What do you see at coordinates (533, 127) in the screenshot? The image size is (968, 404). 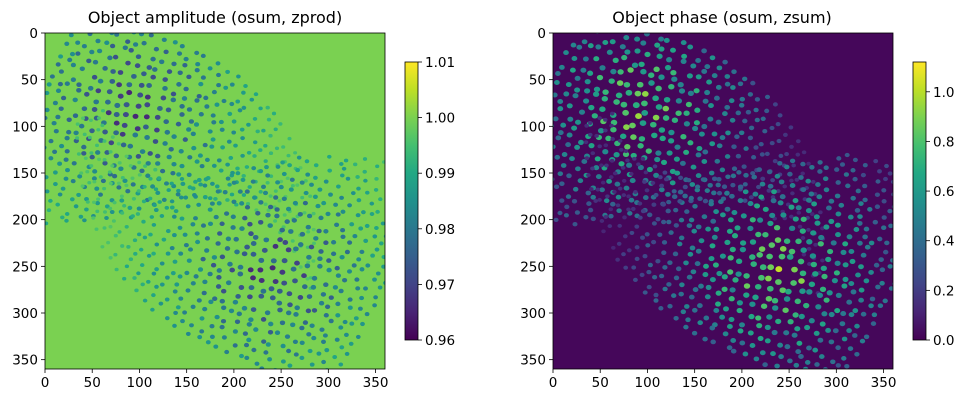 I see `y-tick-label: 100` at bounding box center [533, 127].